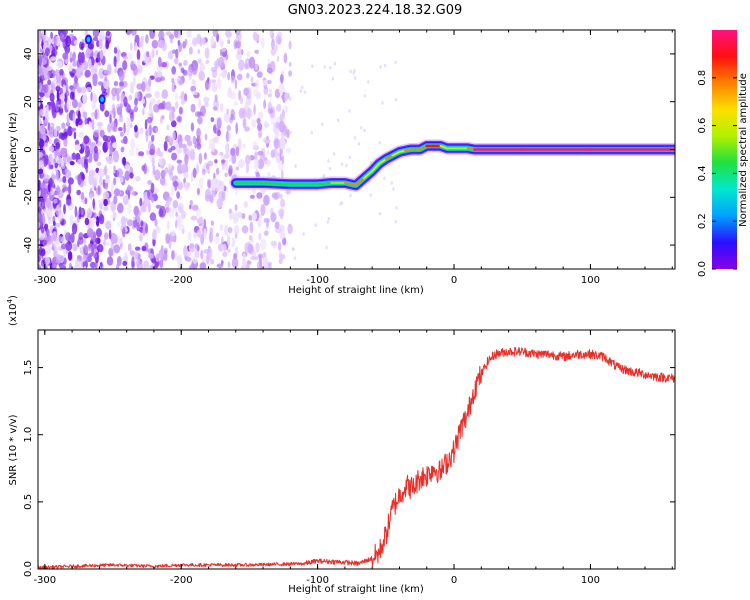 This screenshot has height=600, width=750. I want to click on x-tick-label: 100, so click(590, 280).